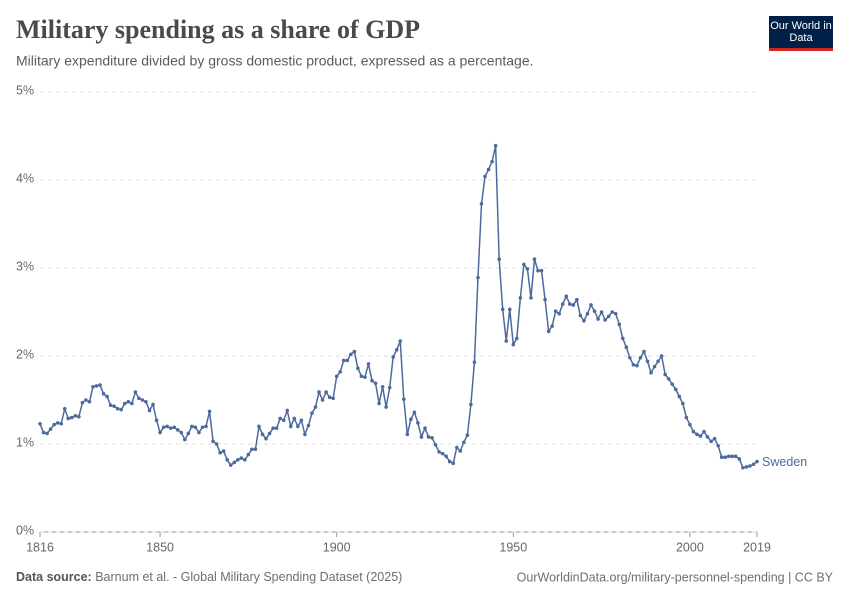 Image resolution: width=850 pixels, height=605 pixels. I want to click on y-tick-label: 5%, so click(25, 90).